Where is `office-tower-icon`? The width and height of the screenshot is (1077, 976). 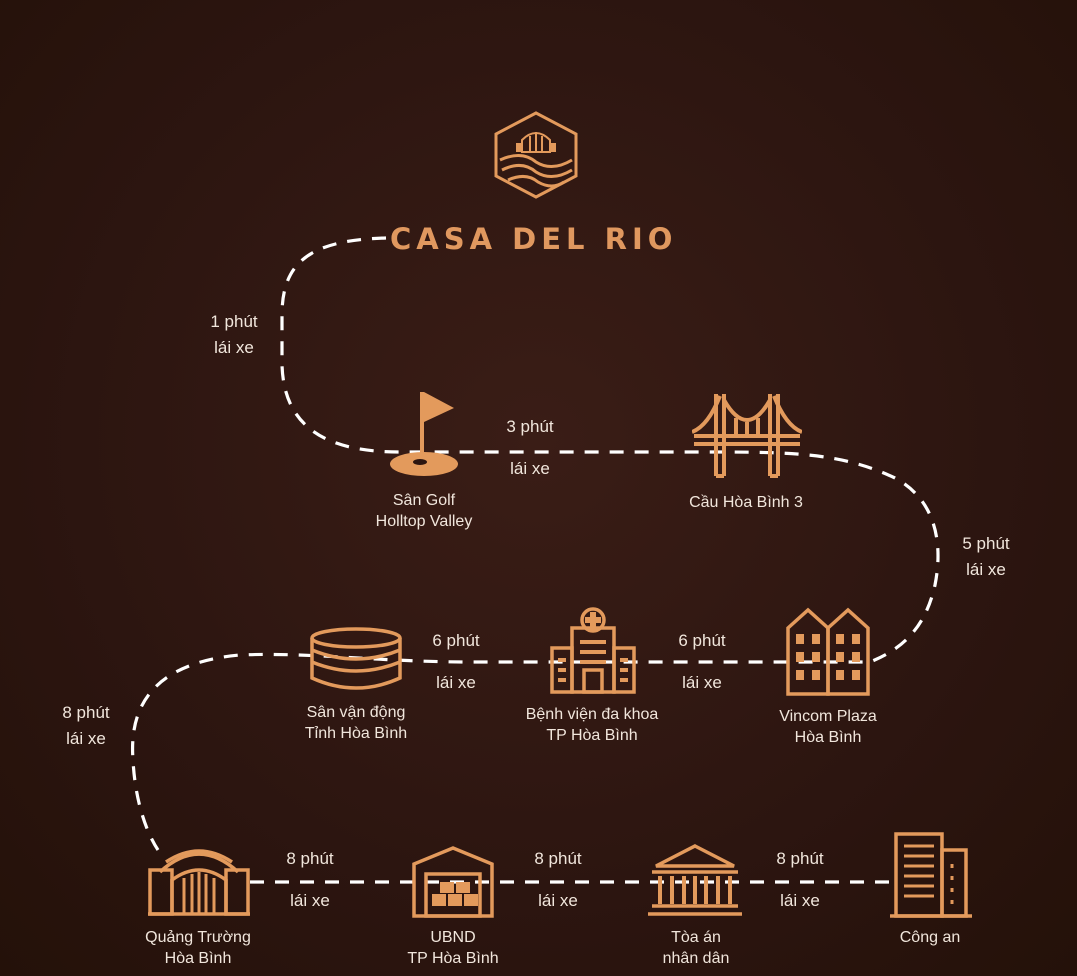 office-tower-icon is located at coordinates (931, 875).